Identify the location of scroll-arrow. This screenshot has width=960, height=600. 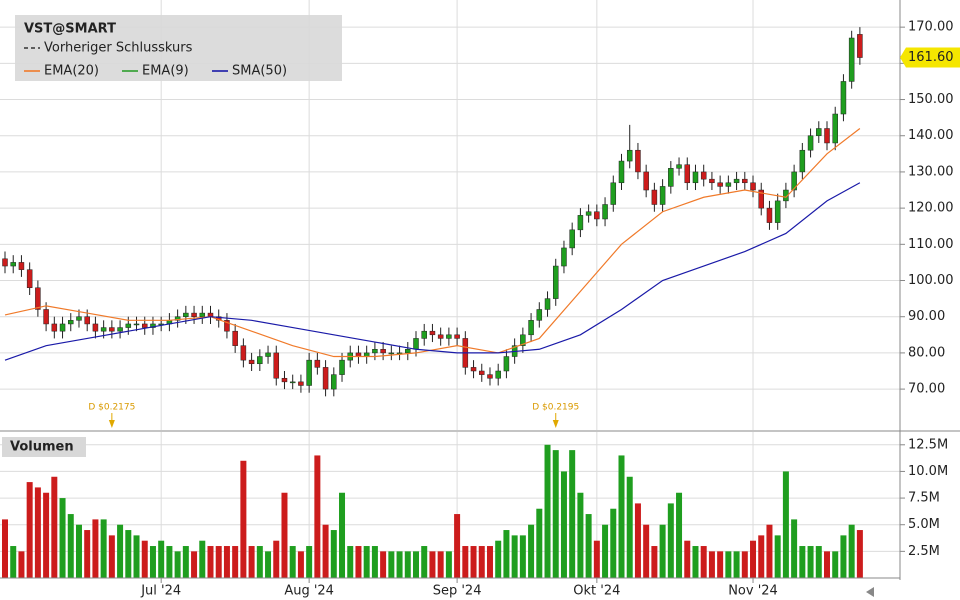
(870, 592).